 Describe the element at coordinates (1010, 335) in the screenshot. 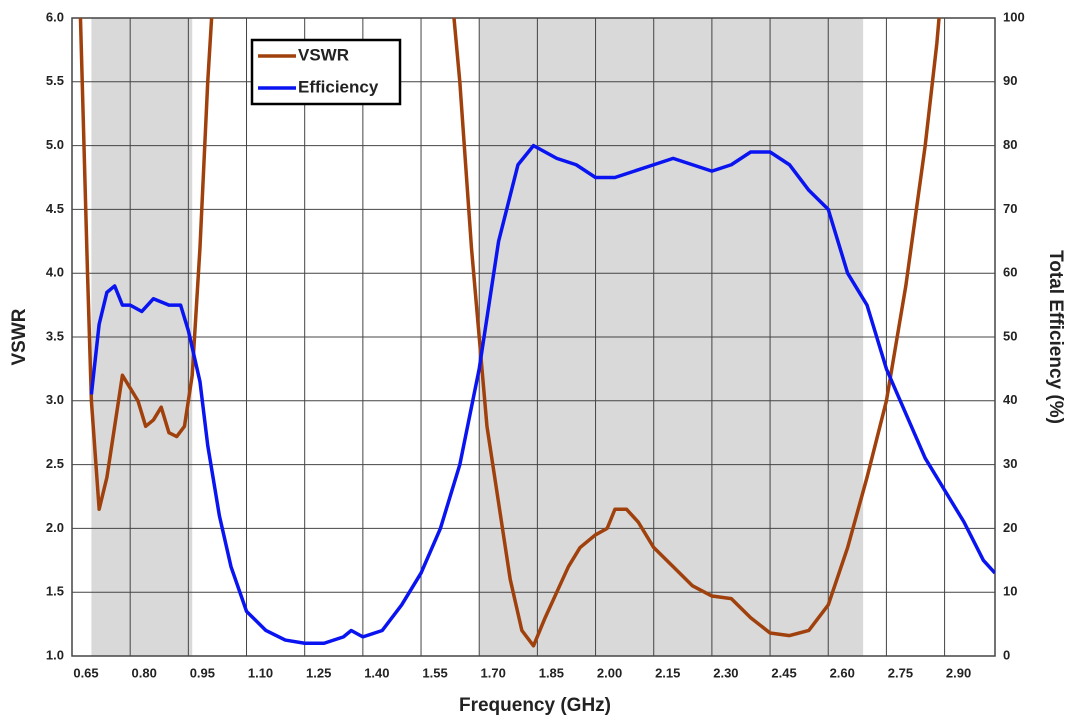

I see `y2-tick-label: 50` at that location.